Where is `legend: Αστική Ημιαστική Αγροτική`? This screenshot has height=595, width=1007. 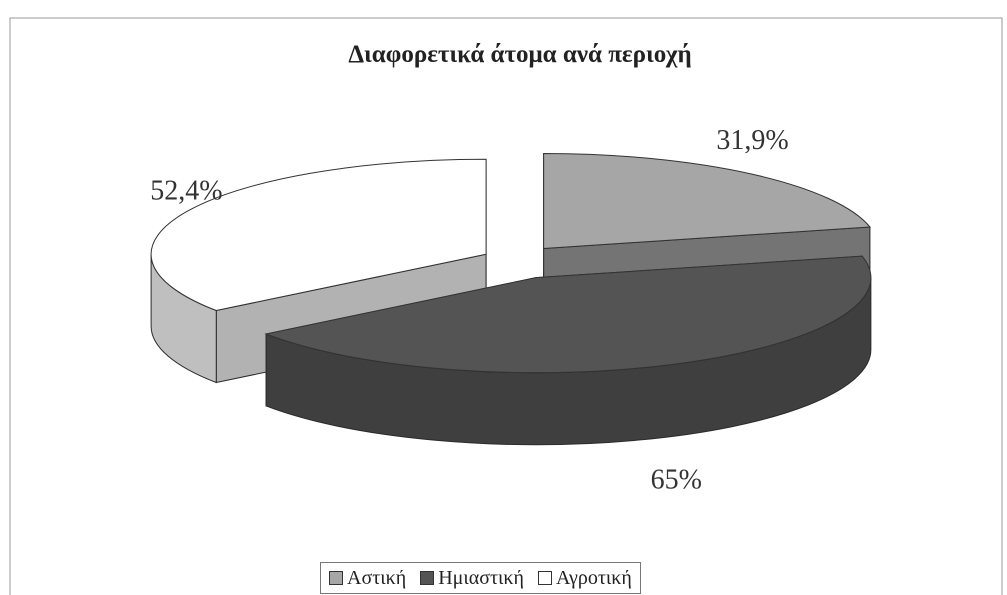
legend: Αστική Ημιαστική Αγροτική is located at coordinates (480, 578).